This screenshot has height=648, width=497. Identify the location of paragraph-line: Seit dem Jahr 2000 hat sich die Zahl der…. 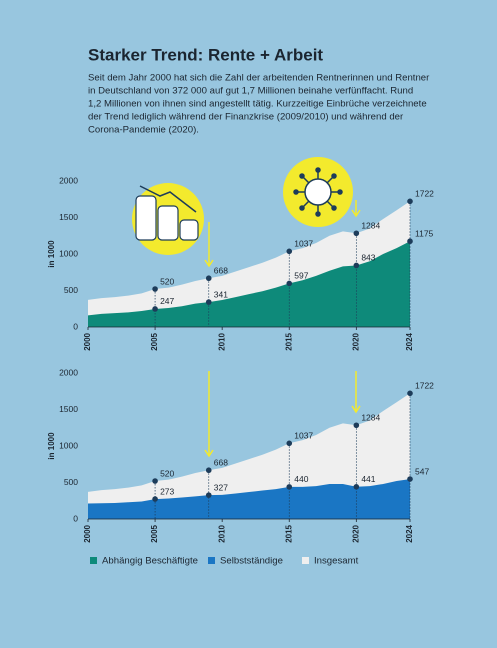
(259, 78).